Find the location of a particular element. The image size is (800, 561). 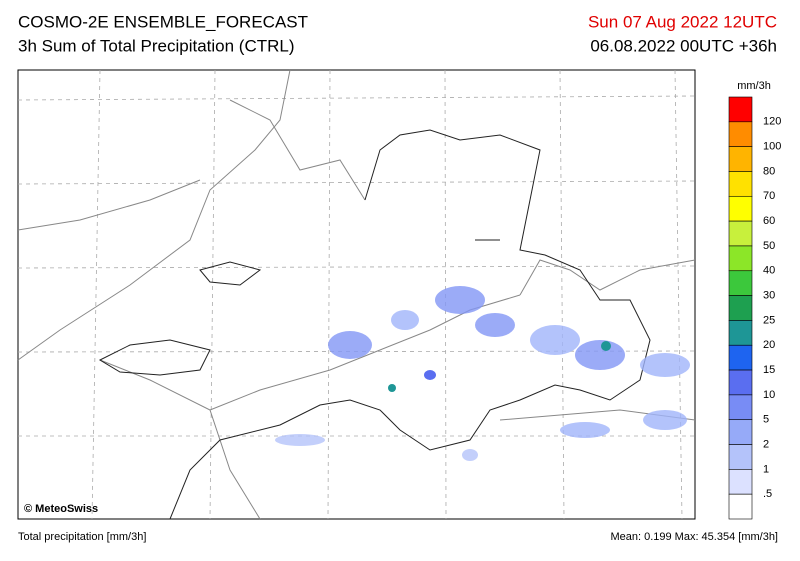

legend-label: 80 is located at coordinates (769, 171).